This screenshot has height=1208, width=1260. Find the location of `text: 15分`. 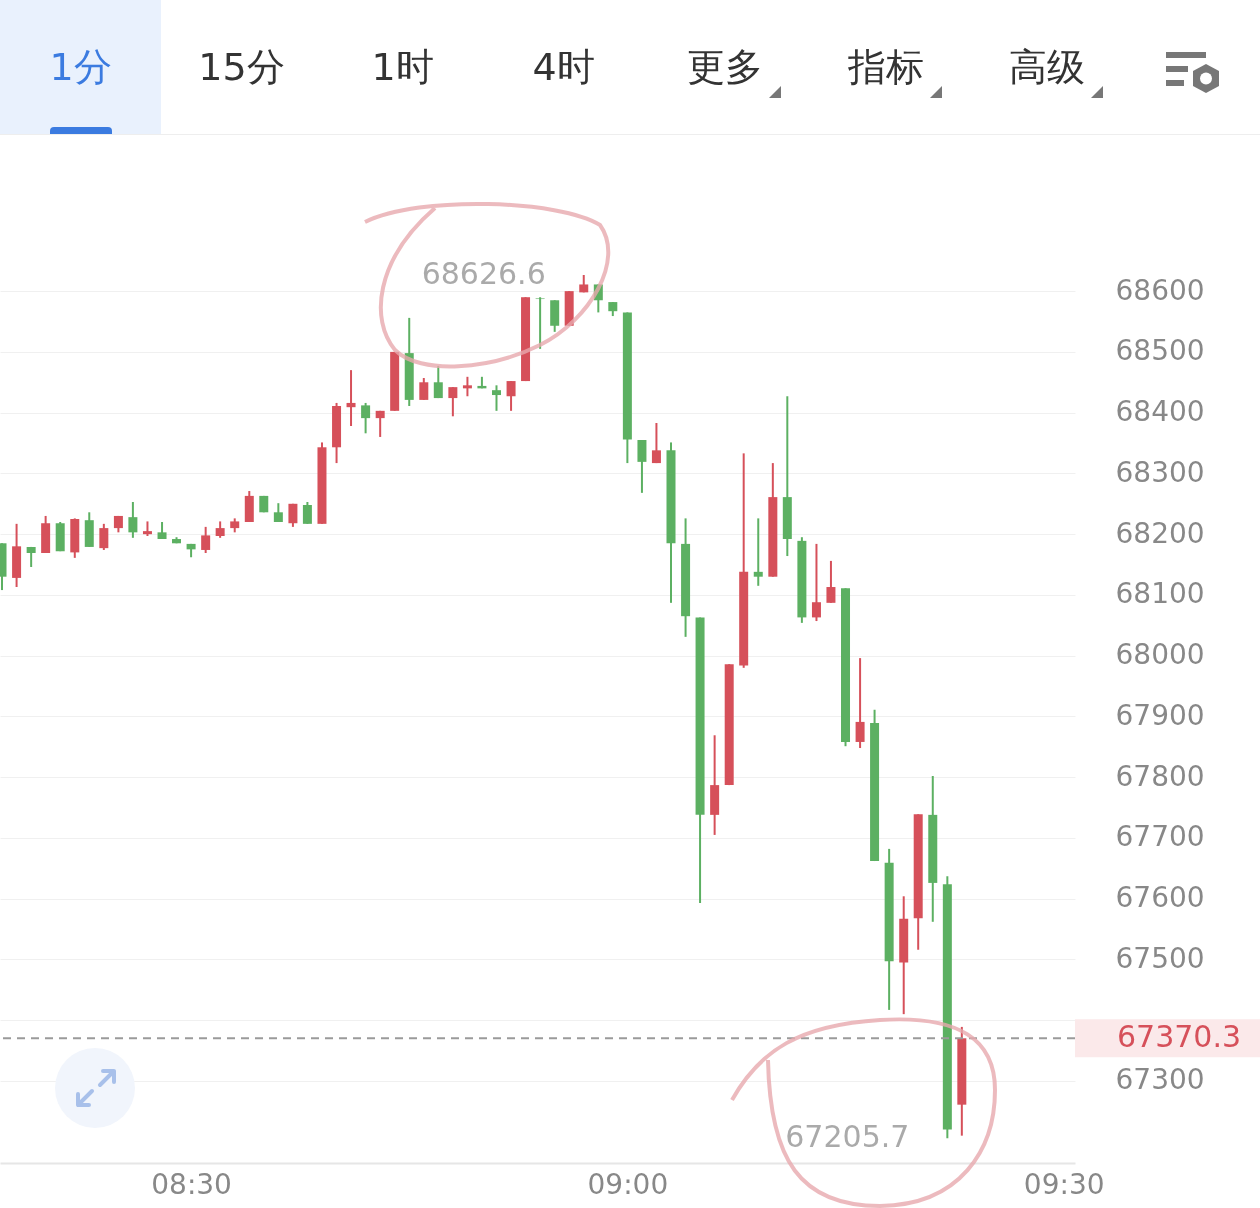

text: 15分 is located at coordinates (241, 67).